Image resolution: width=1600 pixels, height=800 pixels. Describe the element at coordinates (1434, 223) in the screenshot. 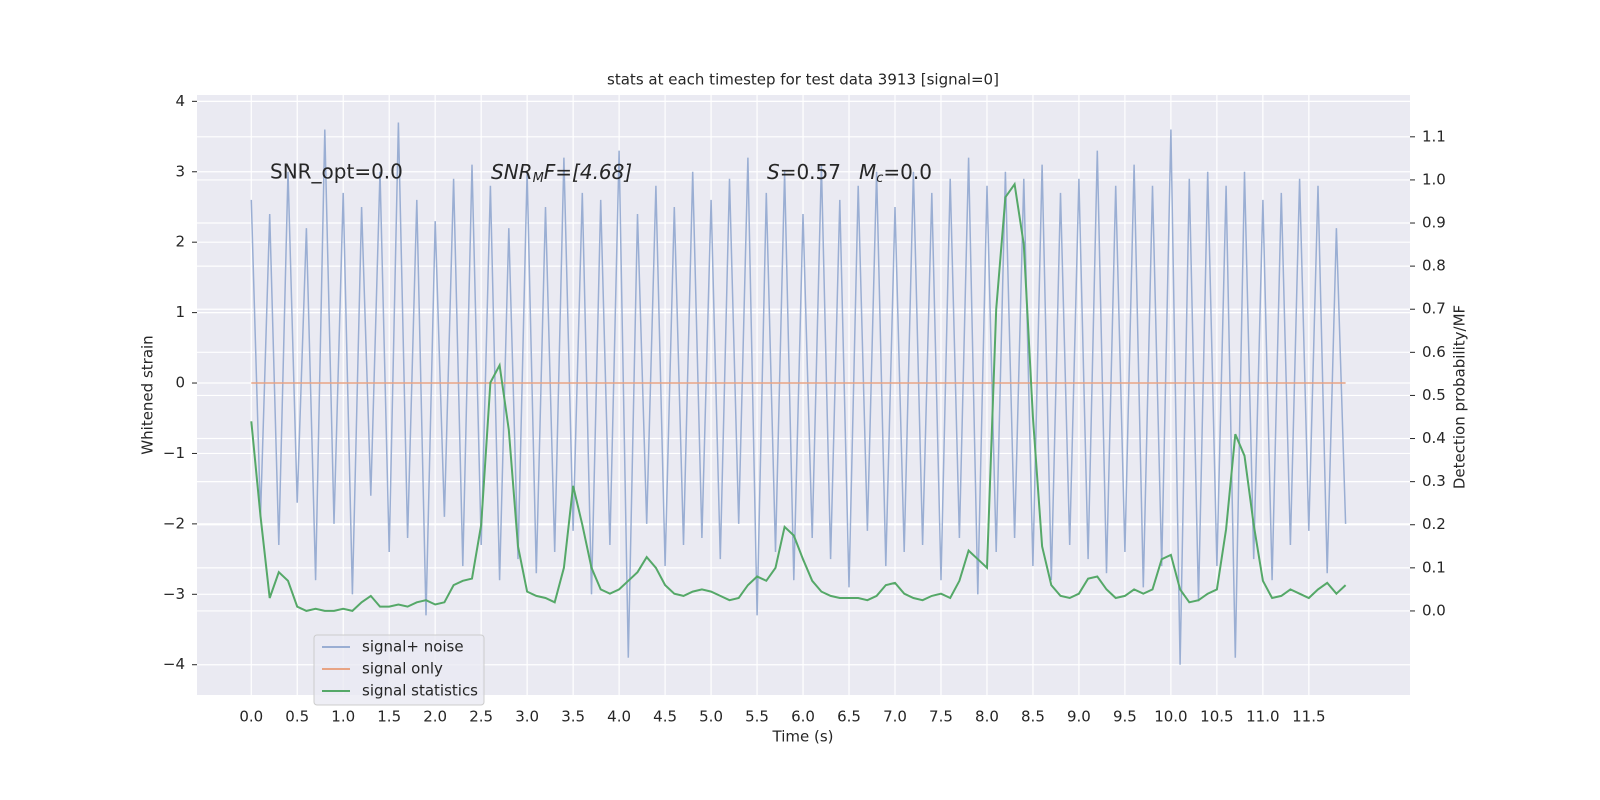

I see `y2-tick-label: 0.9` at that location.